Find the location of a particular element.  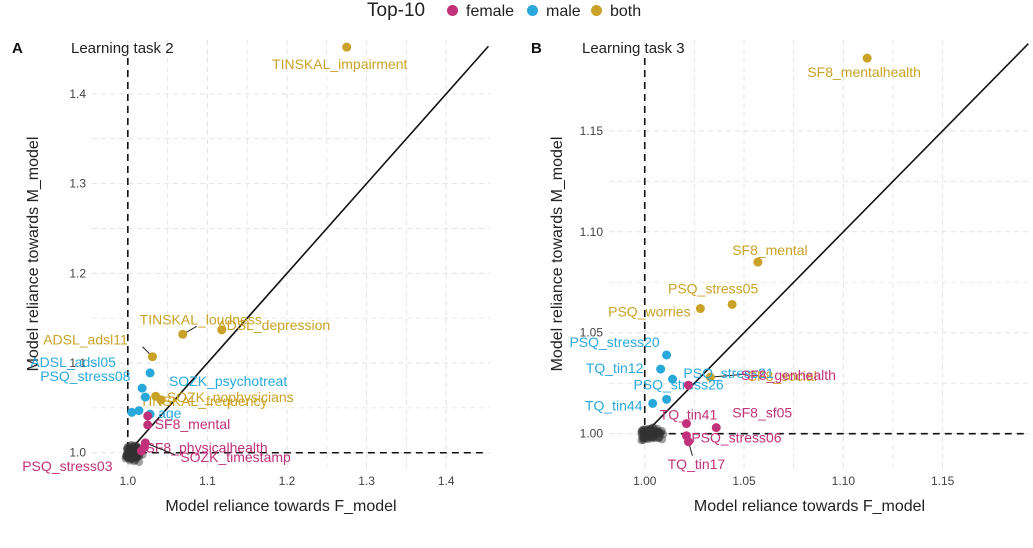

data-point-psq-stress20 is located at coordinates (667, 355).